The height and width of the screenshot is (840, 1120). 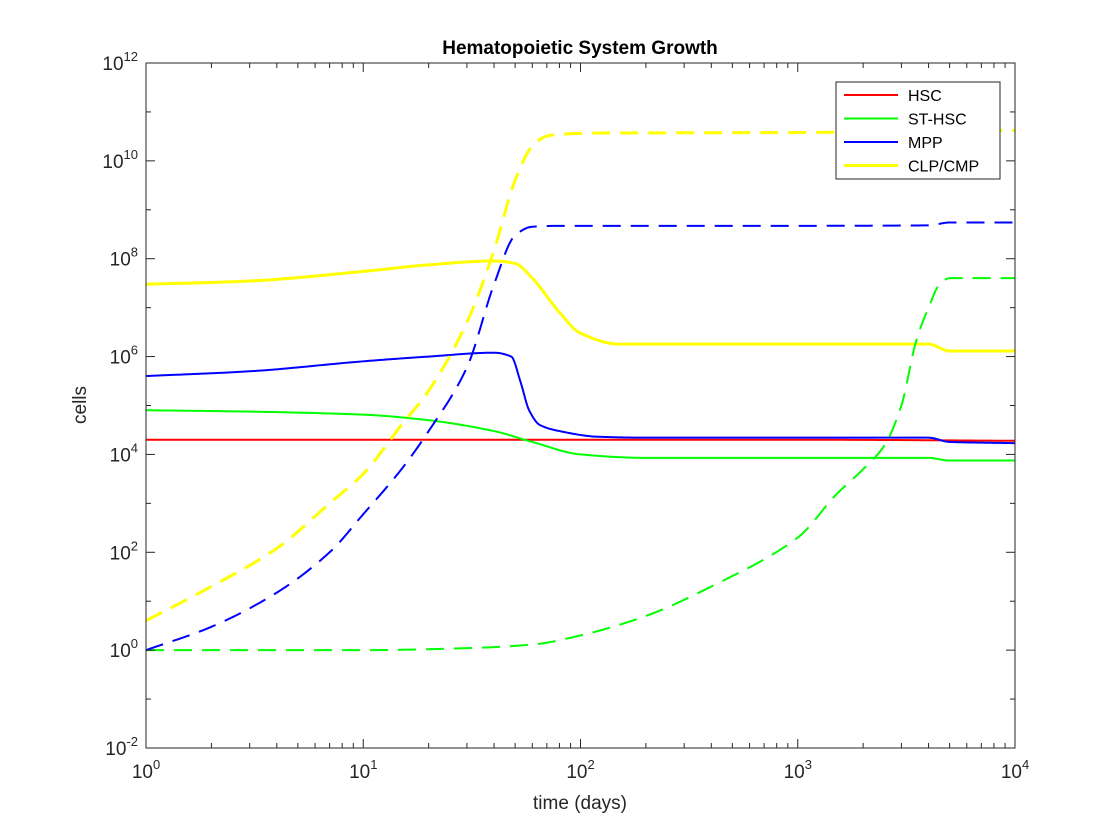 What do you see at coordinates (124, 649) in the screenshot?
I see `y-tick-label: 10⁰` at bounding box center [124, 649].